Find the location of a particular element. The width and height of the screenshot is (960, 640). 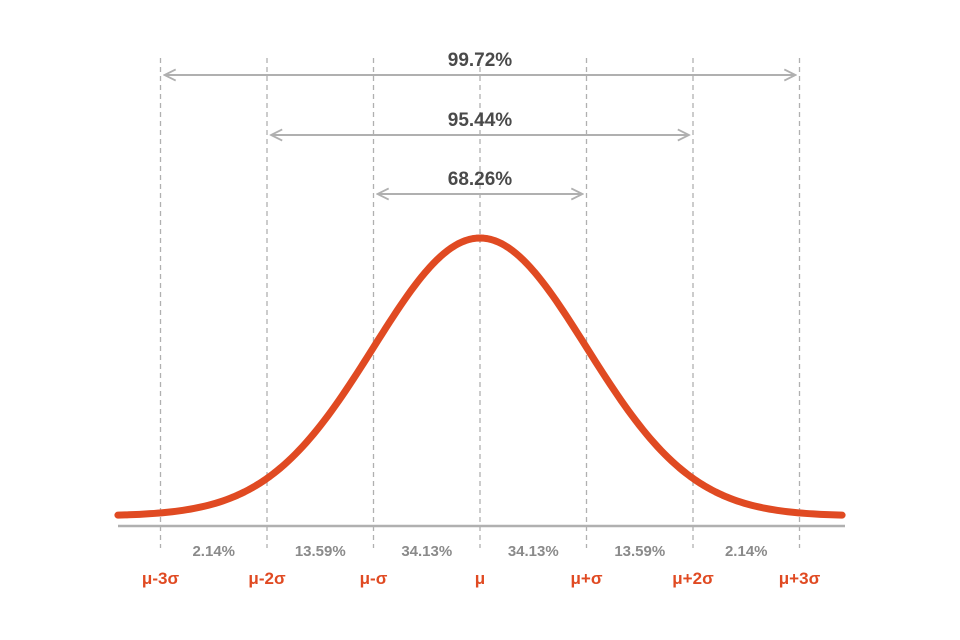

tick-label-6: μ+3σ is located at coordinates (800, 578).